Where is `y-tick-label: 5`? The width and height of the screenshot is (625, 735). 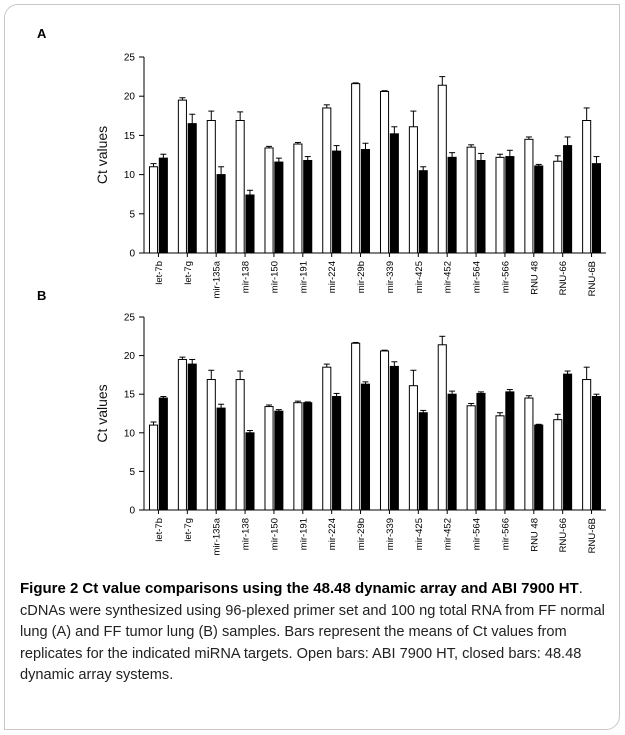
y-tick-label: 5 is located at coordinates (132, 214).